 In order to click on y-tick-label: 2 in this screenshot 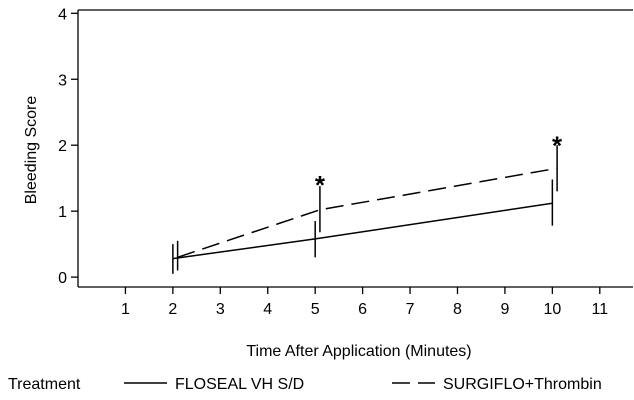, I will do `click(62, 146)`.